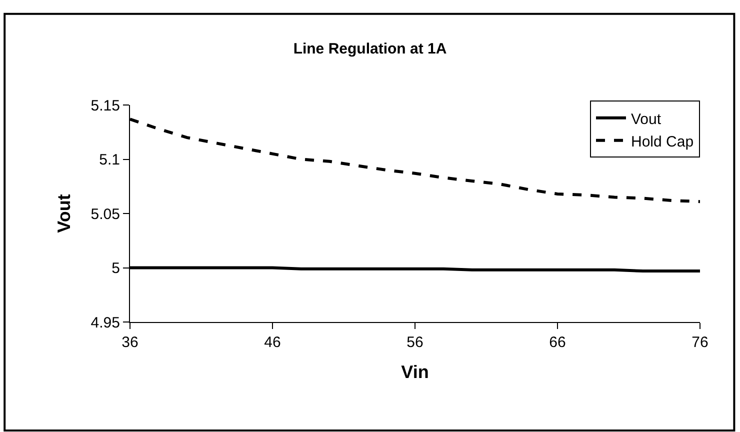 The width and height of the screenshot is (740, 432). Describe the element at coordinates (557, 342) in the screenshot. I see `x-tick-label: 66` at that location.